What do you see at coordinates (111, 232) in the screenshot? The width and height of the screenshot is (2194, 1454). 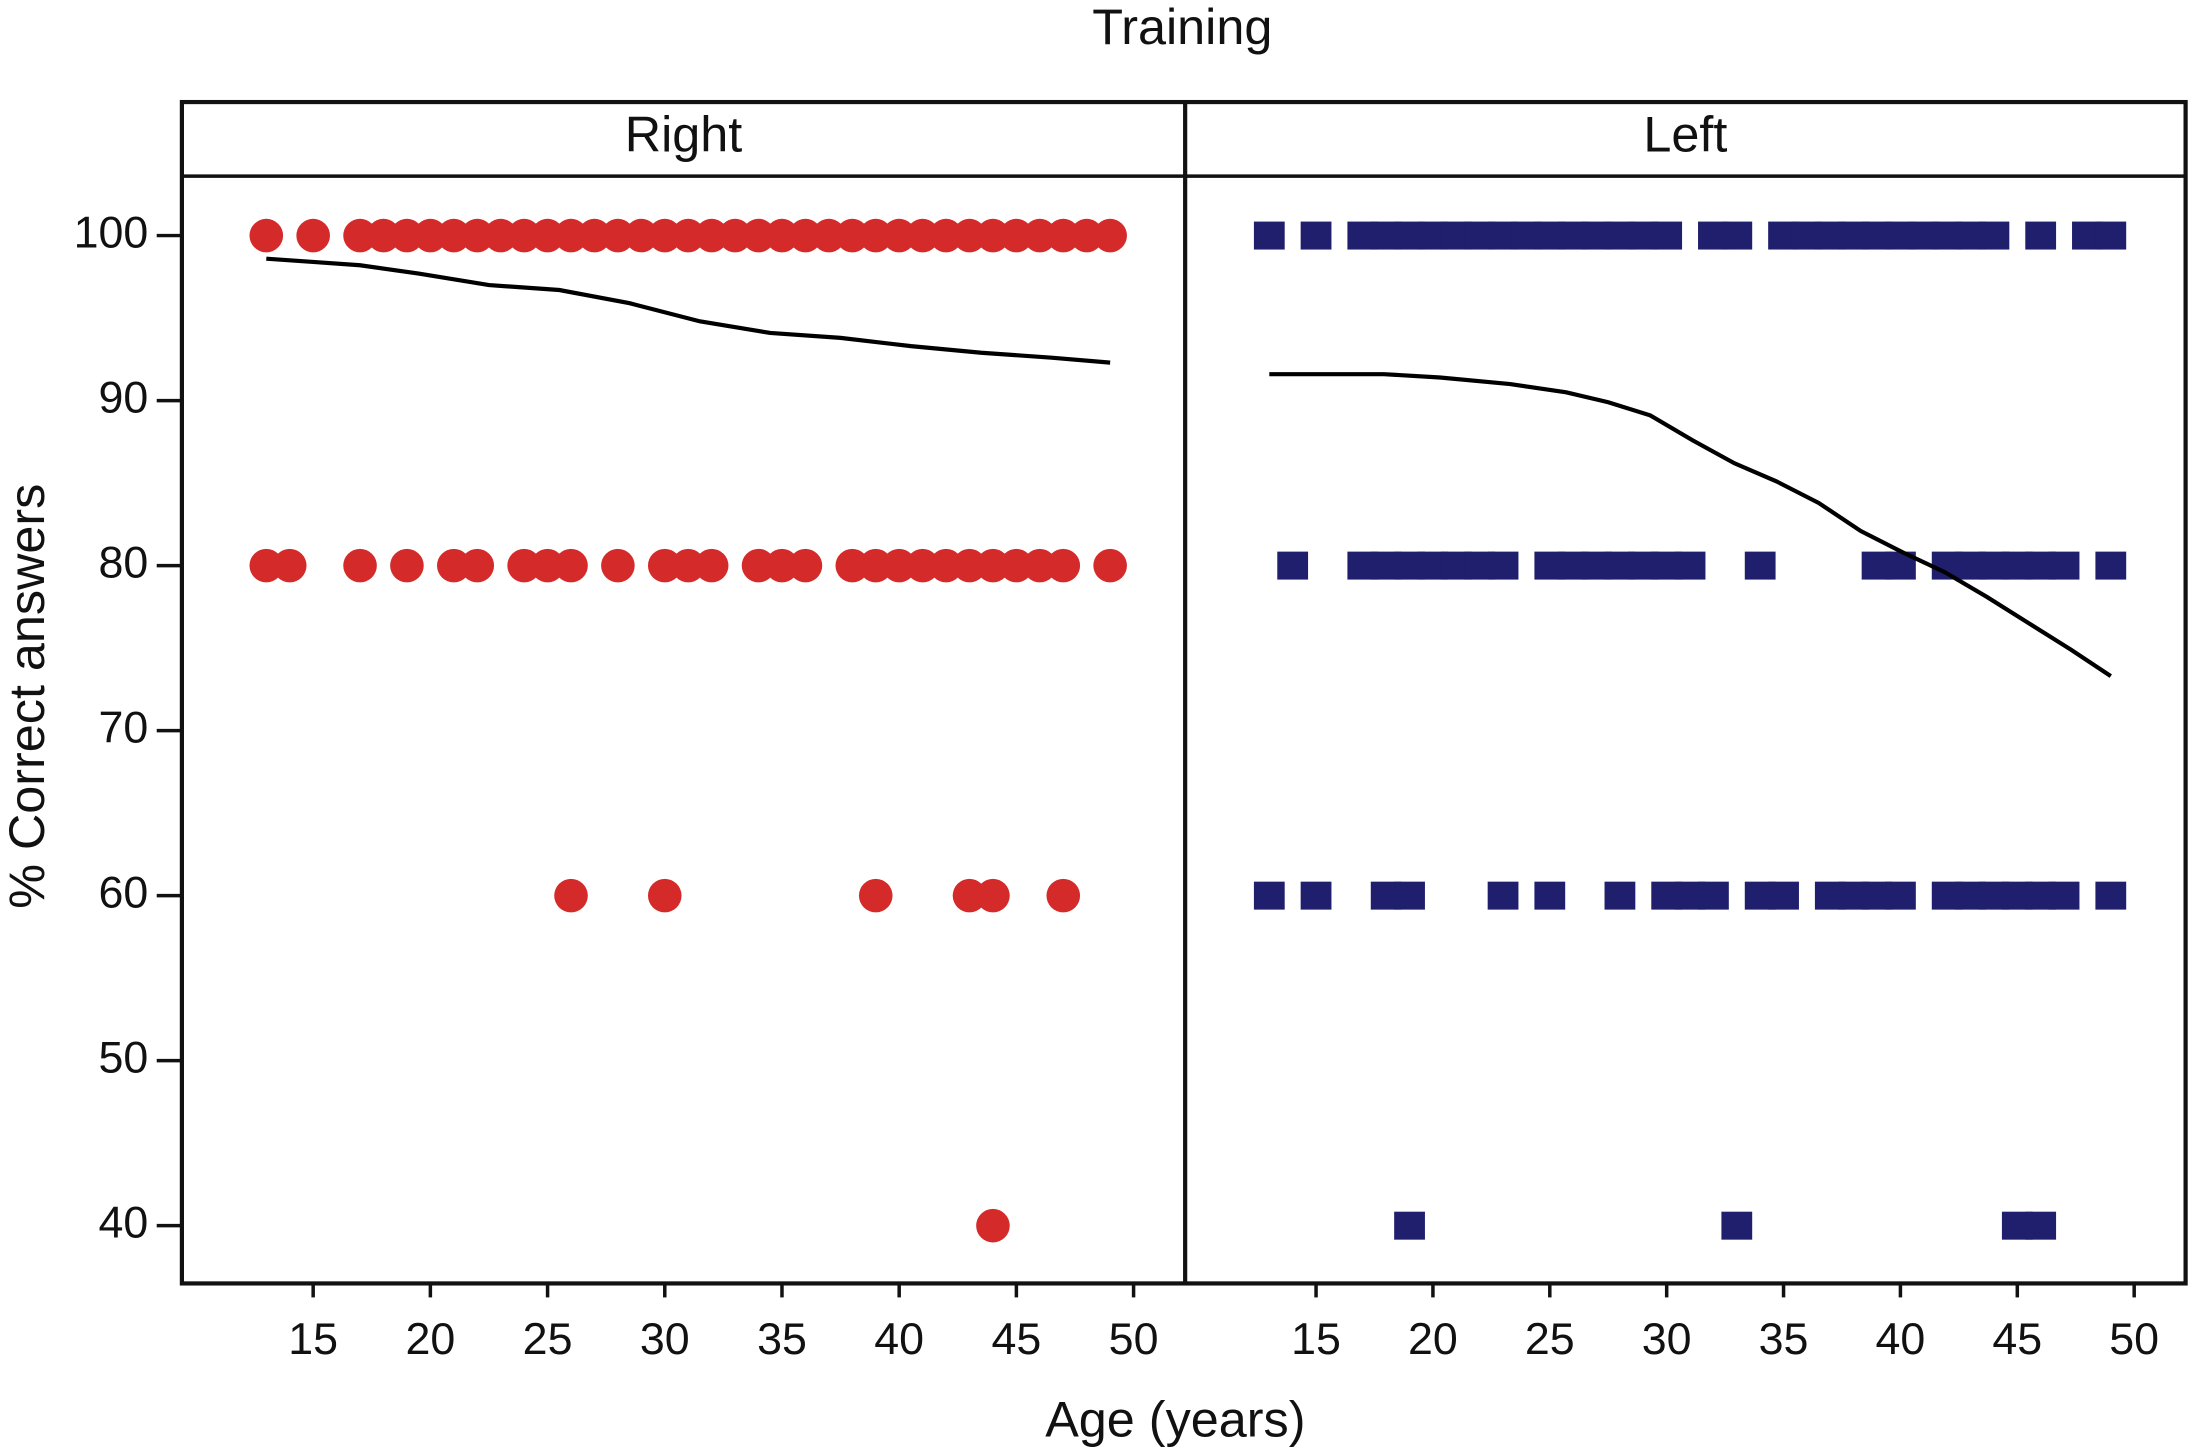 I see `y-tick-label: 100` at bounding box center [111, 232].